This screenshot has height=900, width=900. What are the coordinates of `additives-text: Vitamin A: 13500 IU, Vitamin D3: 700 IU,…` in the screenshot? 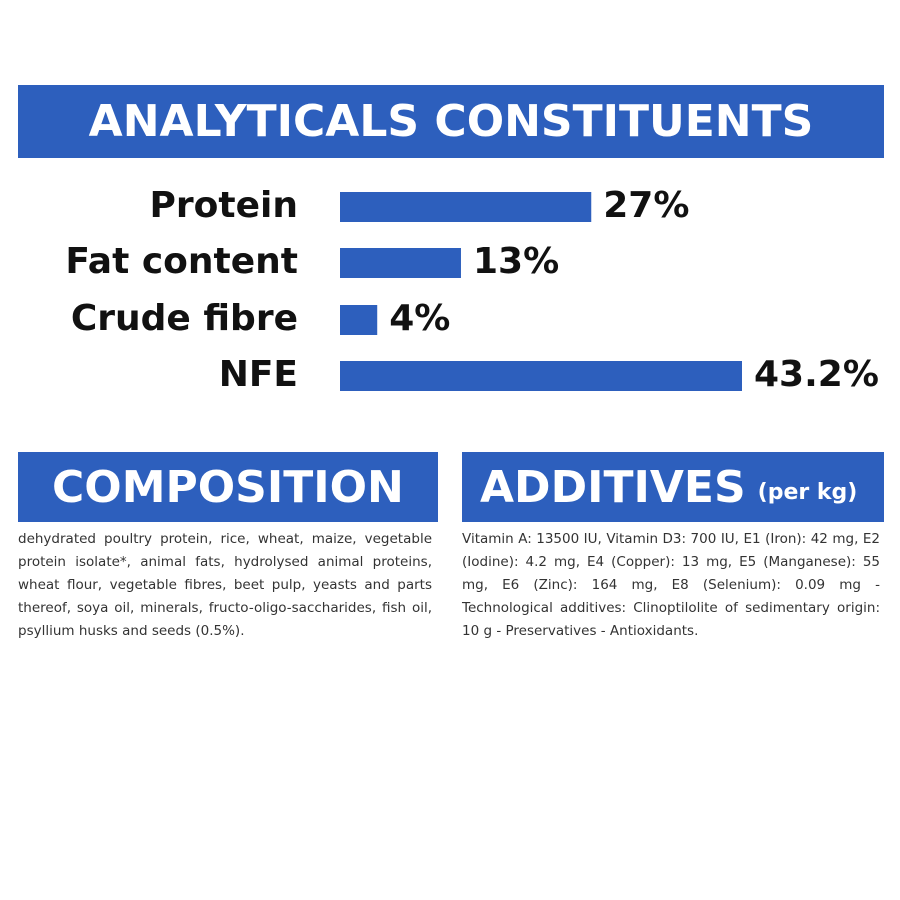 It's located at (671, 585).